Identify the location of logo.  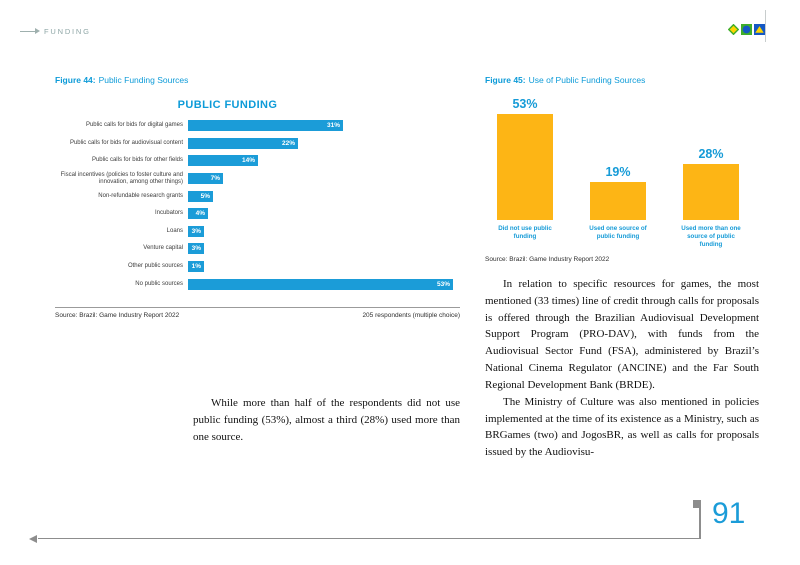
(746, 29).